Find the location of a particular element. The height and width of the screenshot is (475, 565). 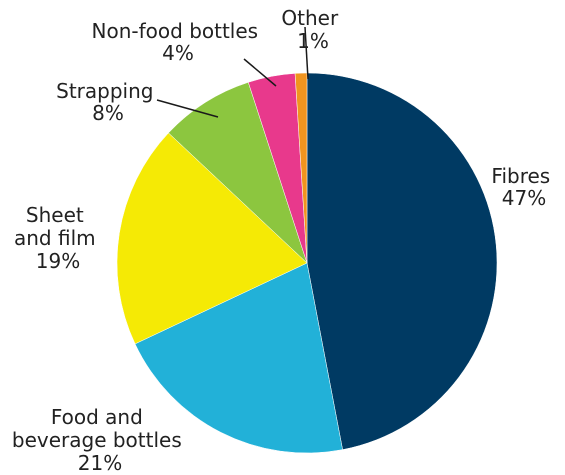

label-non-food-bottles: Non-food bottles 4% is located at coordinates (178, 42).